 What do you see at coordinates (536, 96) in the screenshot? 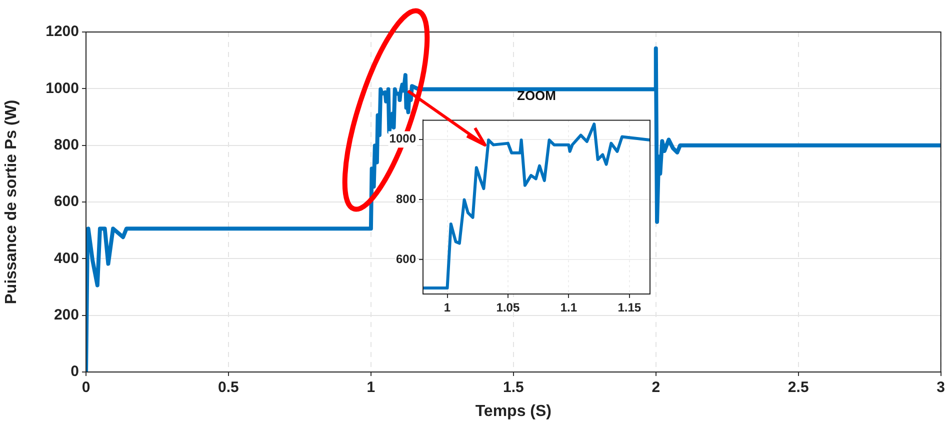
I see `chart-title: ZOOM` at bounding box center [536, 96].